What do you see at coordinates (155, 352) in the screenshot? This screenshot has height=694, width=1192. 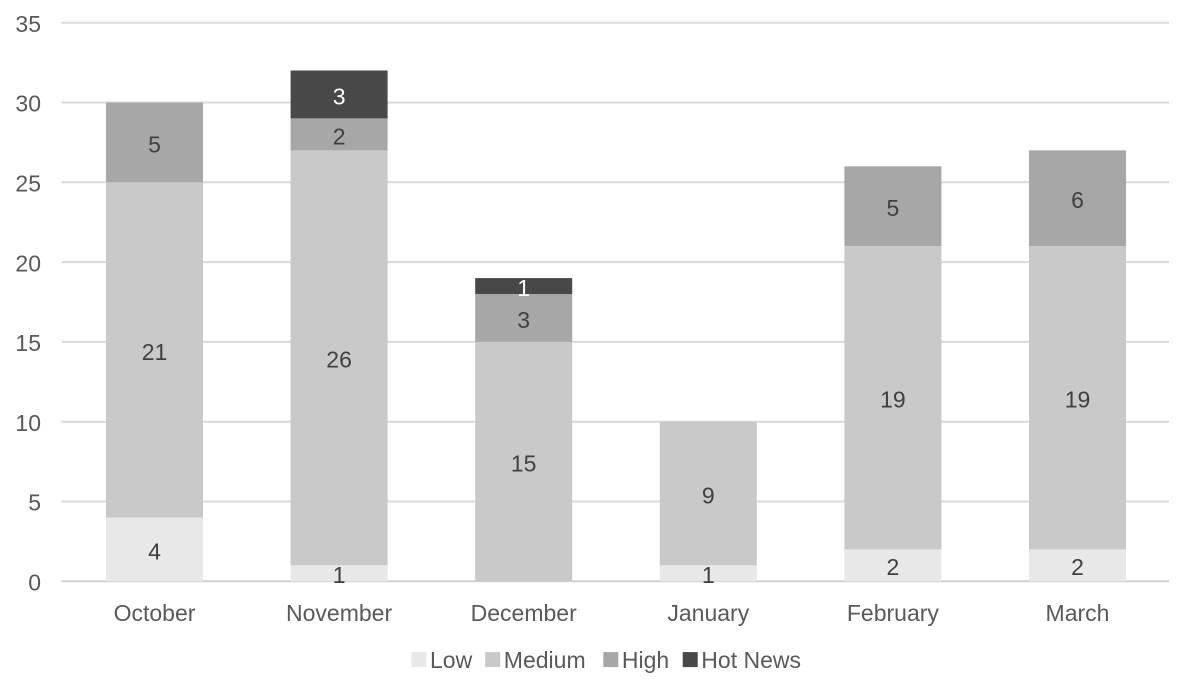 I see `svg-text: 21` at bounding box center [155, 352].